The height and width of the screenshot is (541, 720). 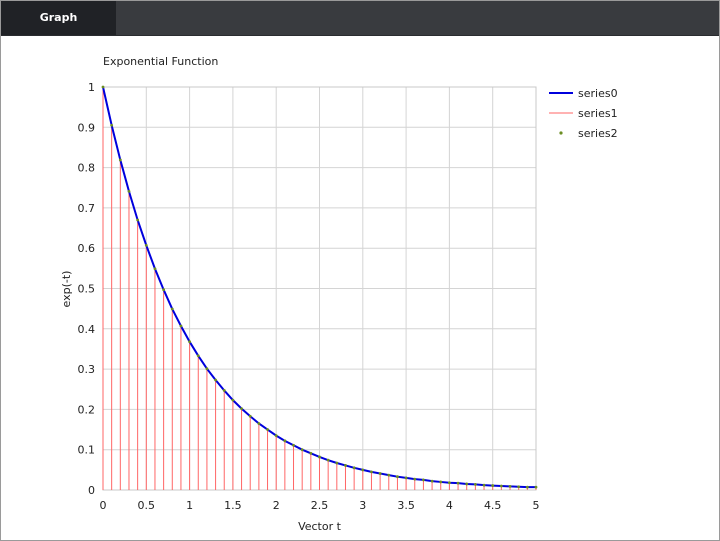 I want to click on legend-swatch-marker, so click(x=561, y=133).